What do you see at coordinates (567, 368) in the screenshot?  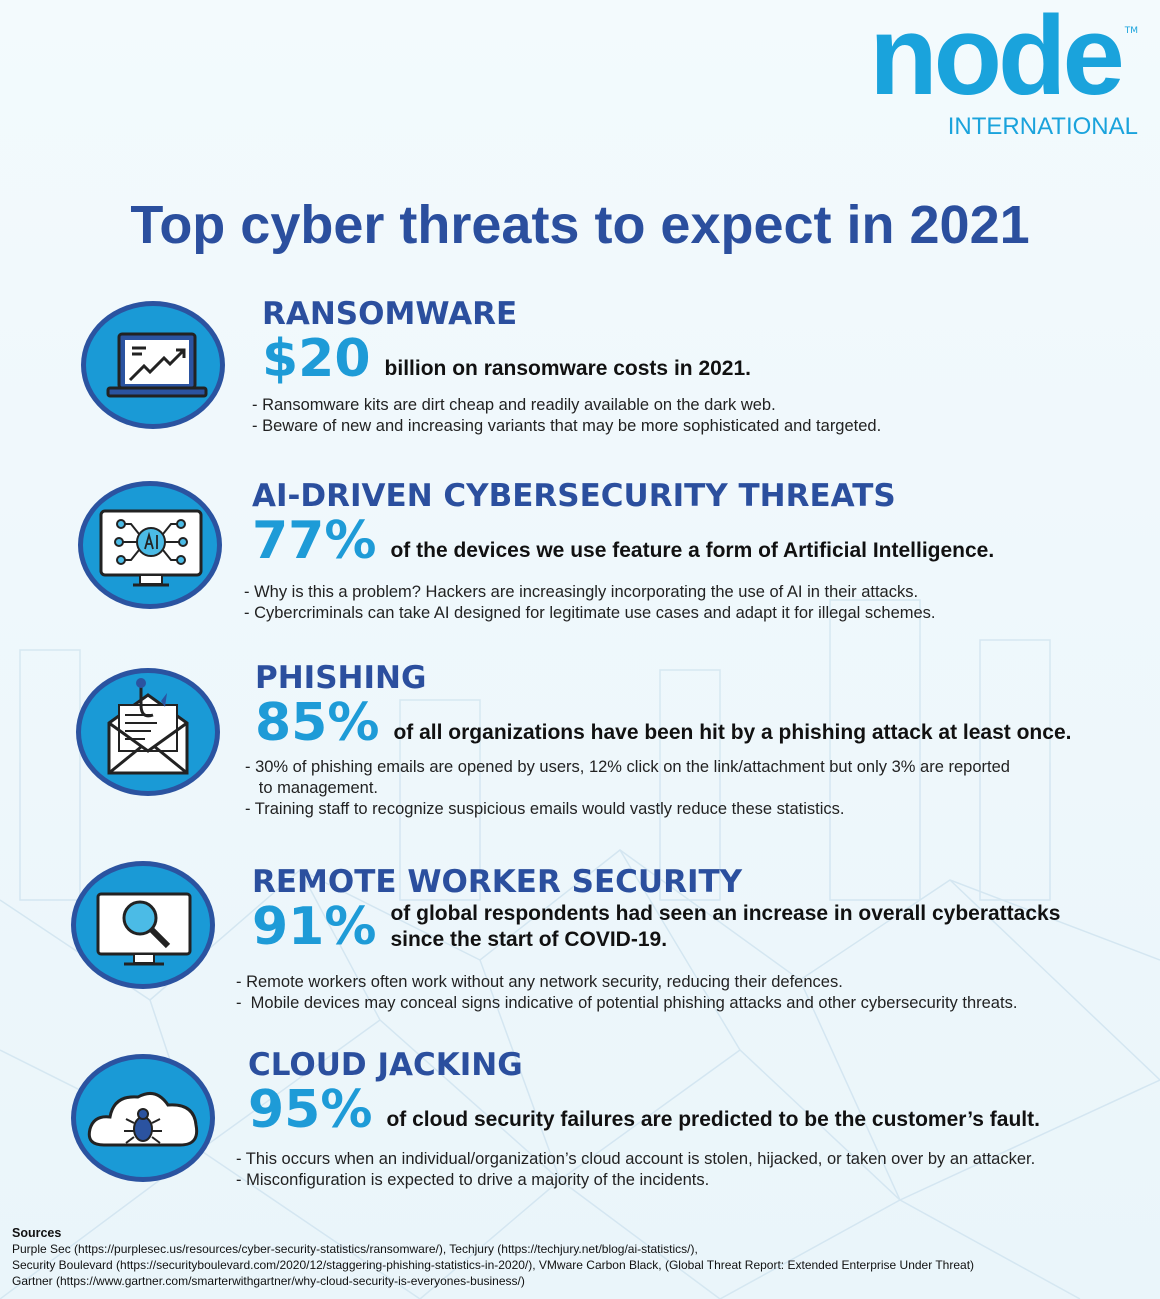 I see `stat-description: billion on ransomware costs in 2021.` at bounding box center [567, 368].